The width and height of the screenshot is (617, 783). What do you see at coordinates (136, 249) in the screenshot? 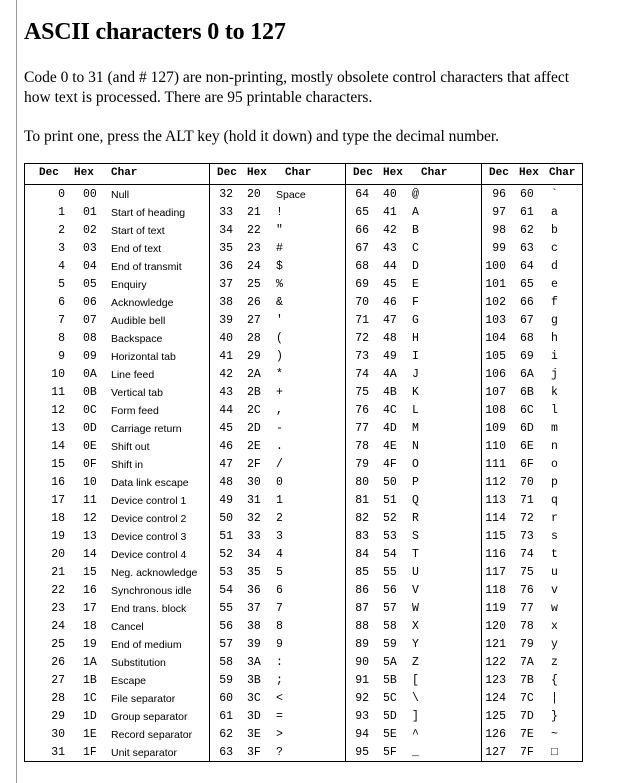
I see `cell-name: End of text` at bounding box center [136, 249].